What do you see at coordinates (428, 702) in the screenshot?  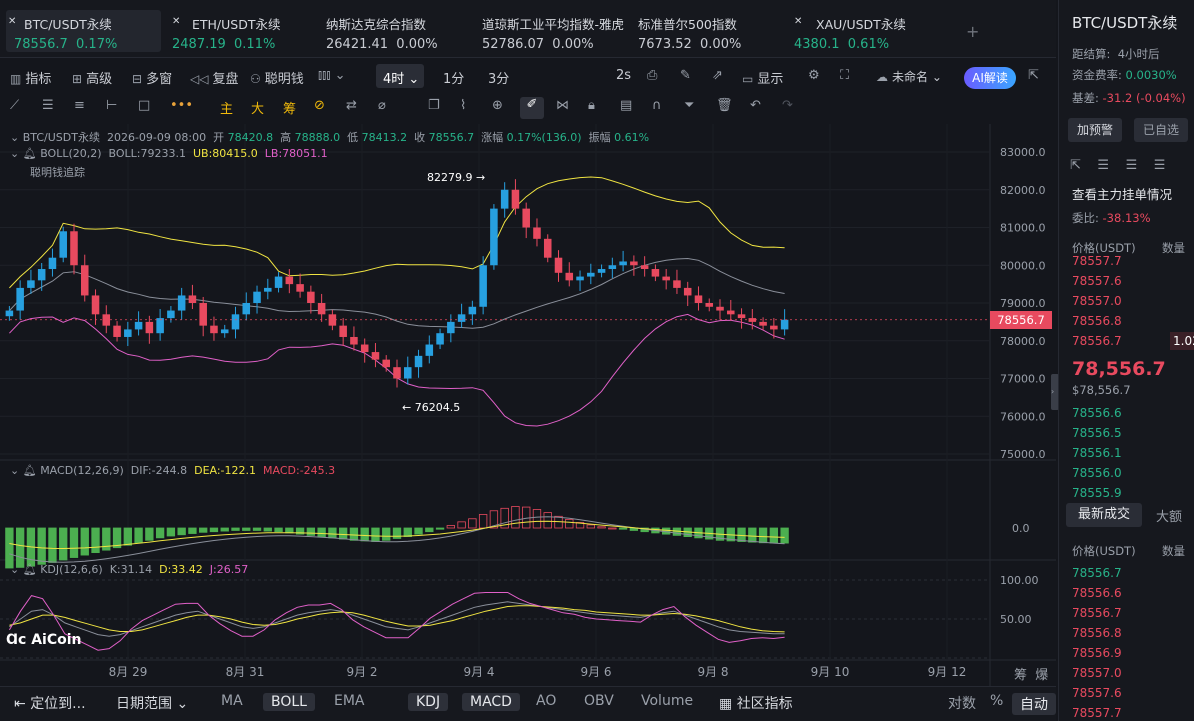 I see `kdj-toggle: KDJ` at bounding box center [428, 702].